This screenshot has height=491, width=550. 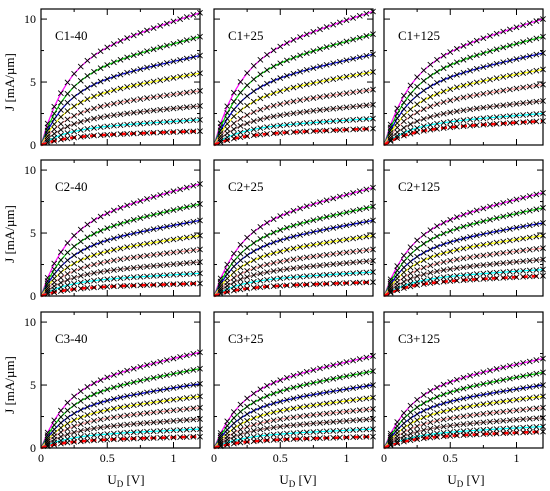 I want to click on plot-frame, so click(x=120, y=228).